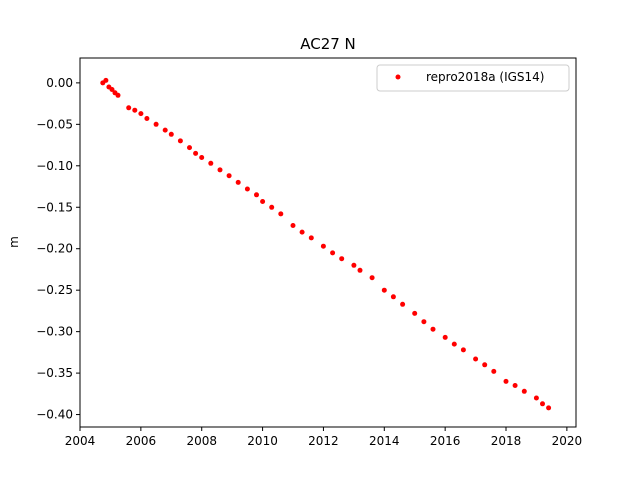 This screenshot has height=480, width=640. I want to click on chart-title: AC27 N, so click(328, 44).